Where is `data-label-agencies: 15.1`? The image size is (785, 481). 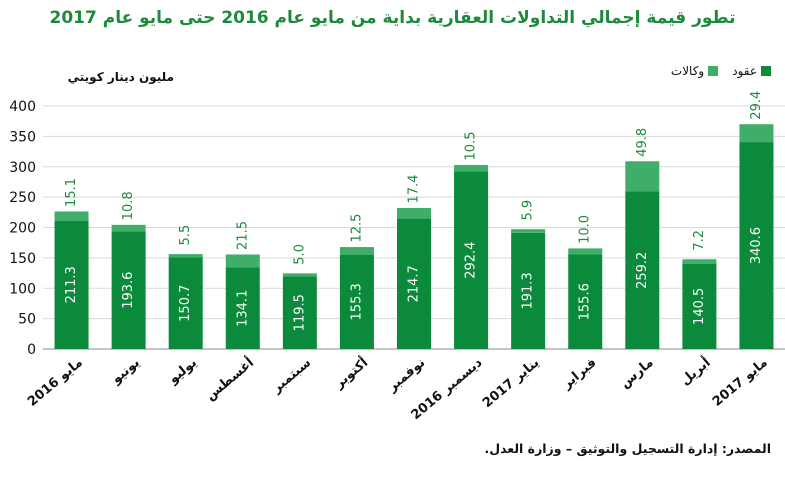
data-label-agencies: 15.1 is located at coordinates (71, 192).